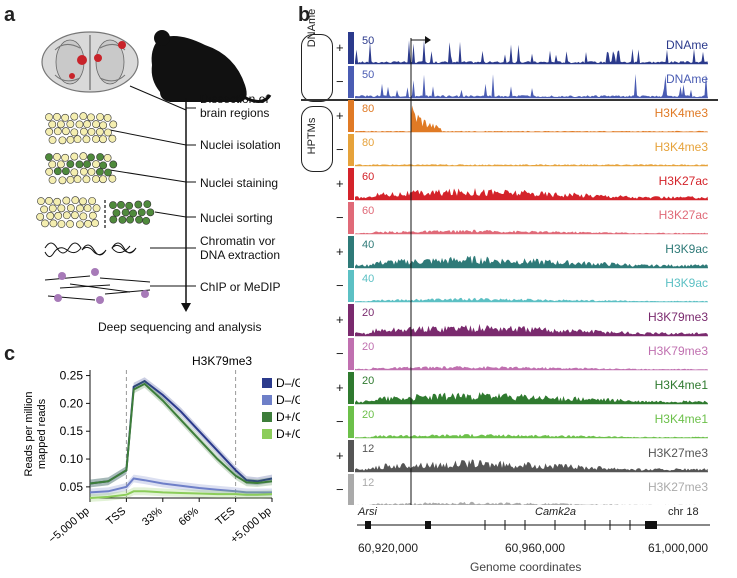  What do you see at coordinates (526, 567) in the screenshot?
I see `genome-xlabel: Genome coordinates` at bounding box center [526, 567].